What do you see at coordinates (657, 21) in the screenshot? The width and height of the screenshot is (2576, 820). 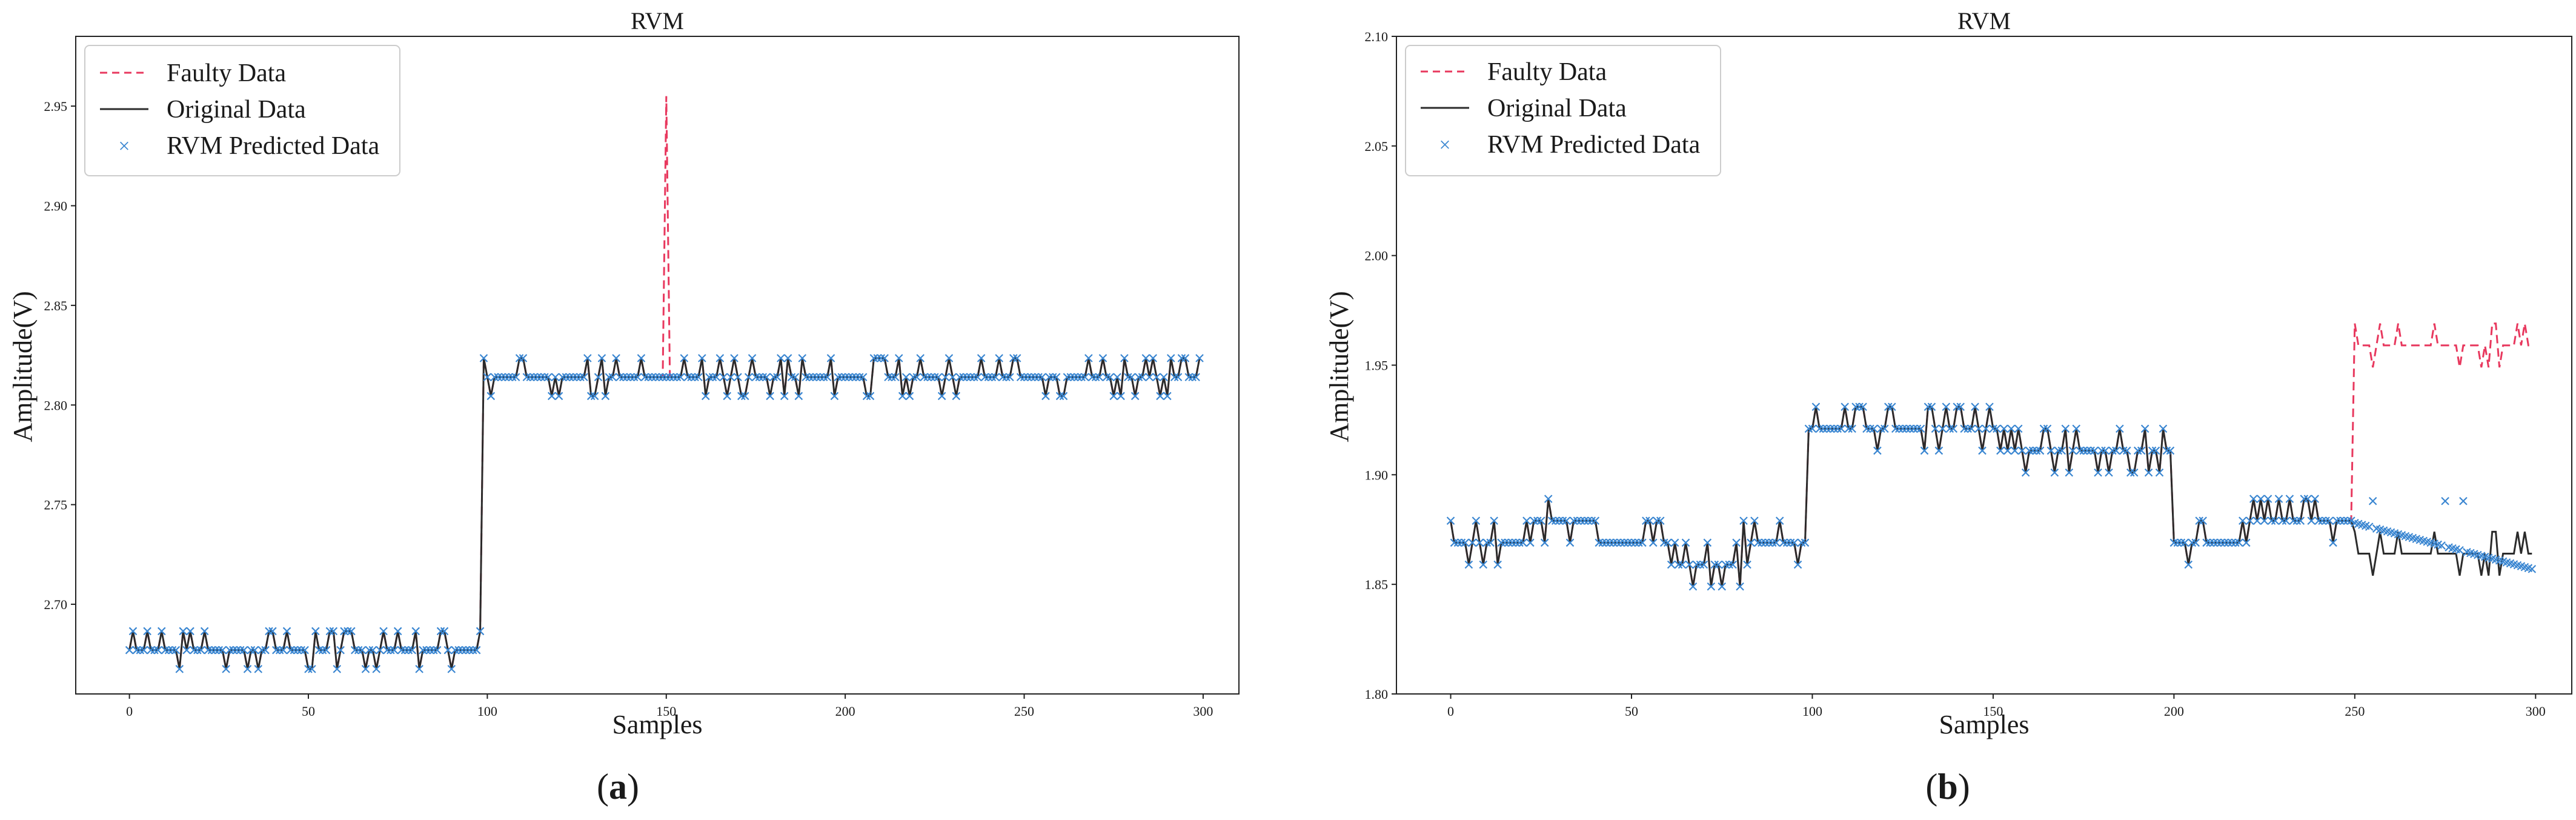 I see `chart-title-a: RVM` at bounding box center [657, 21].